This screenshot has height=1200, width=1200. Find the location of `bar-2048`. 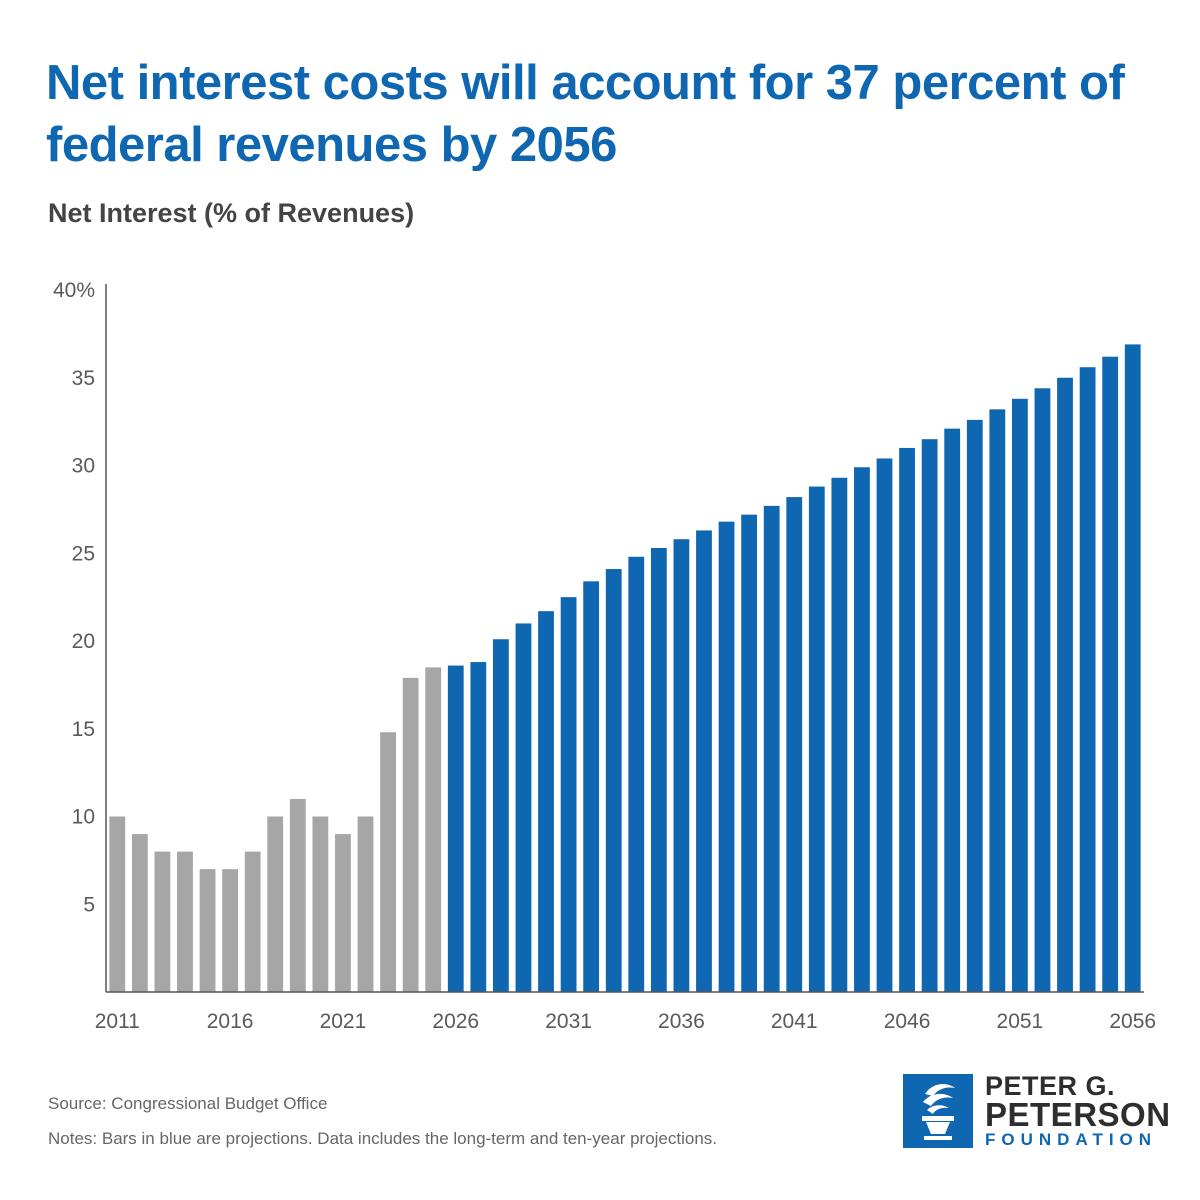

bar-2048 is located at coordinates (952, 710).